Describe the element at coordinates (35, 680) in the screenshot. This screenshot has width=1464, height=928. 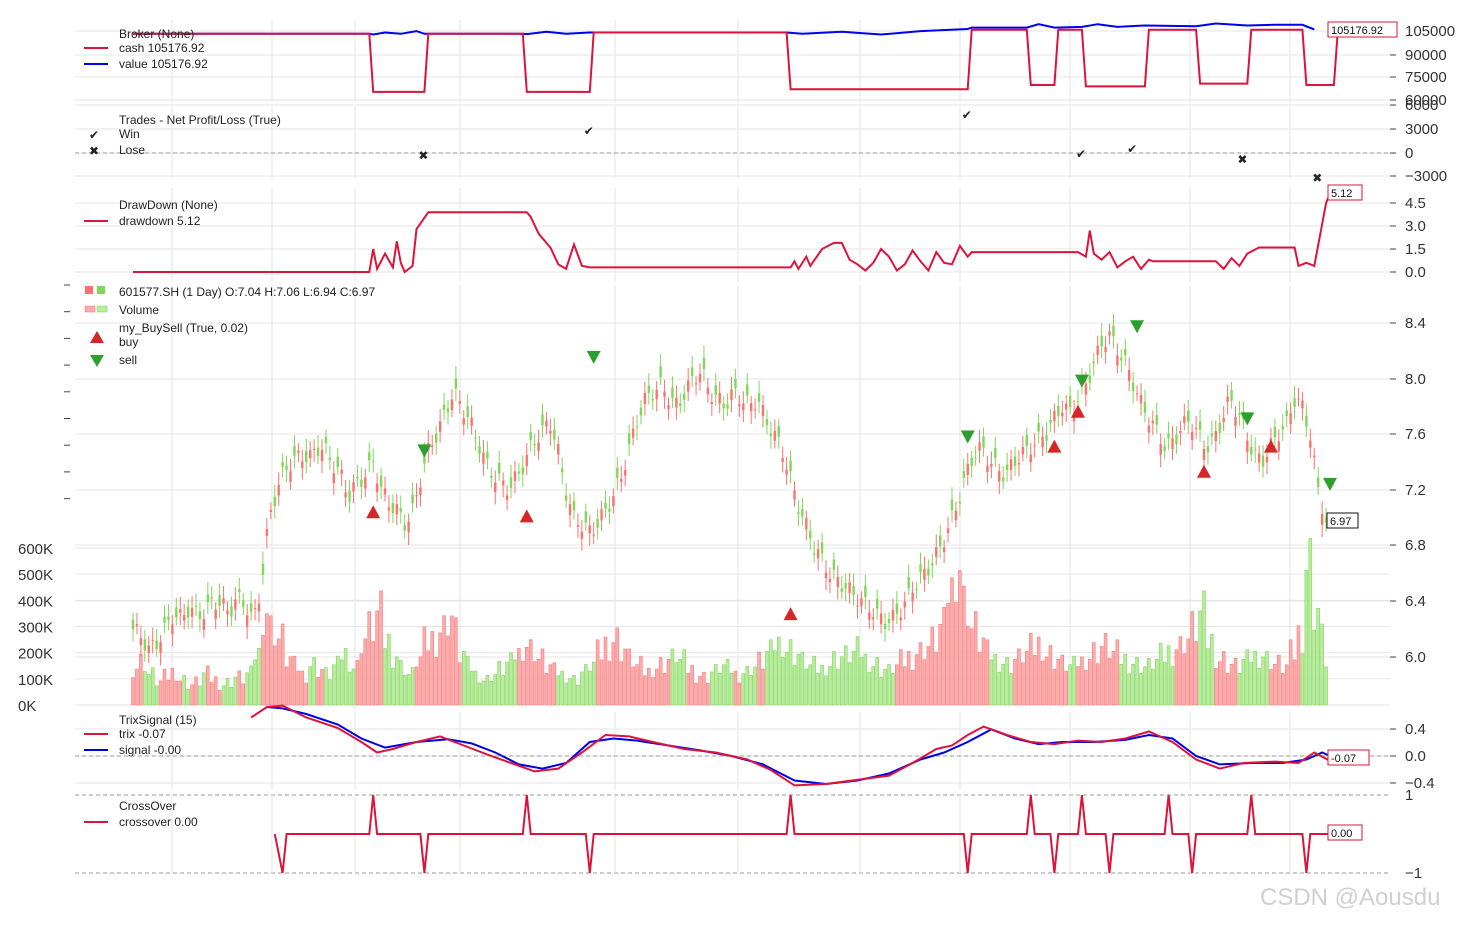
I see `volume-tick-label: 100K` at that location.